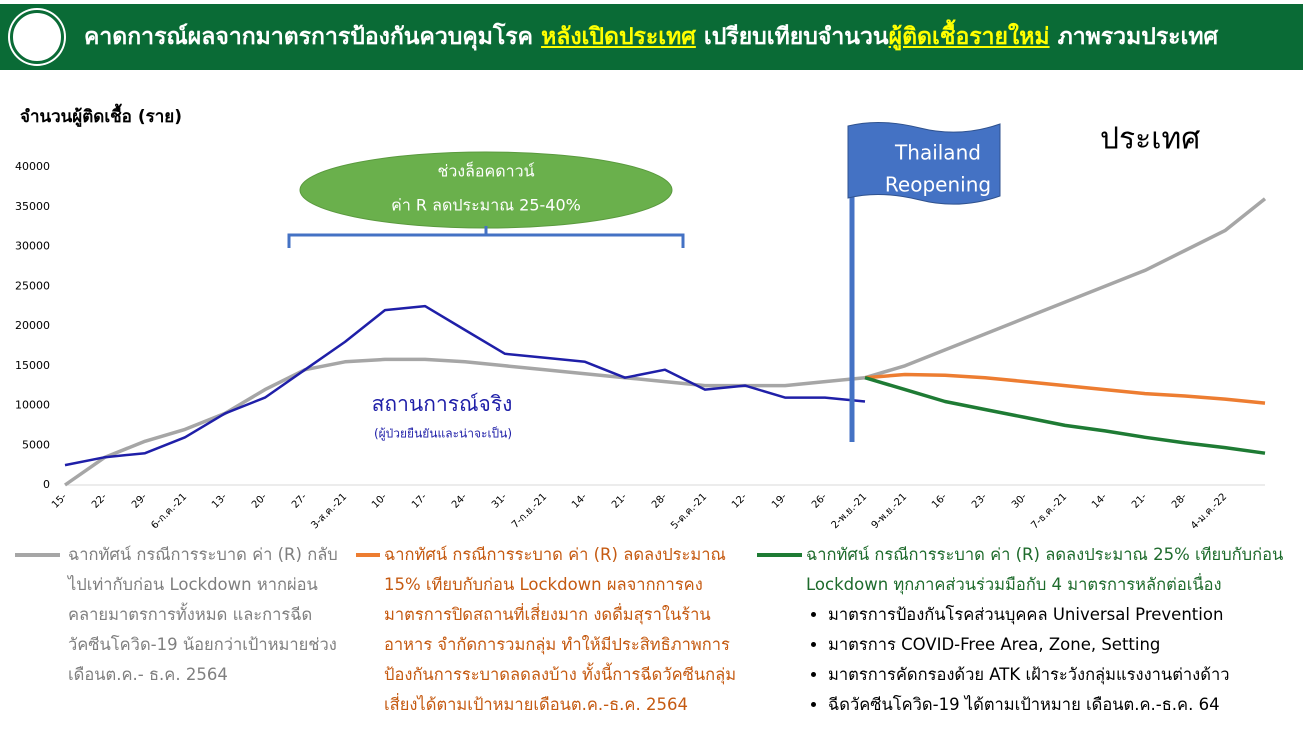 Image resolution: width=1303 pixels, height=732 pixels. Describe the element at coordinates (486, 205) in the screenshot. I see `lockdown-label: ค่า R ลดประมาณ 25-40%` at that location.